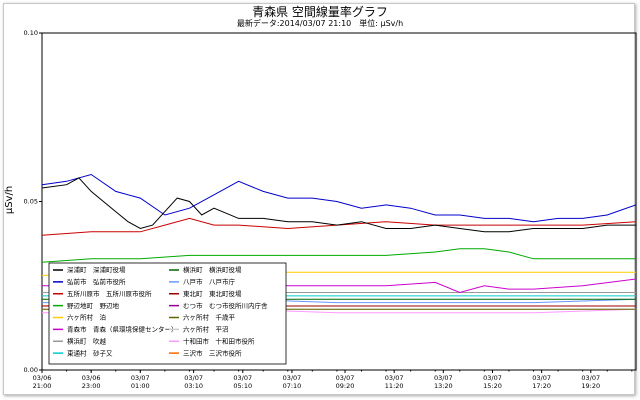 The width and height of the screenshot is (640, 400). Describe the element at coordinates (86, 317) in the screenshot. I see `legend-label: 六ヶ所村 泊` at that location.